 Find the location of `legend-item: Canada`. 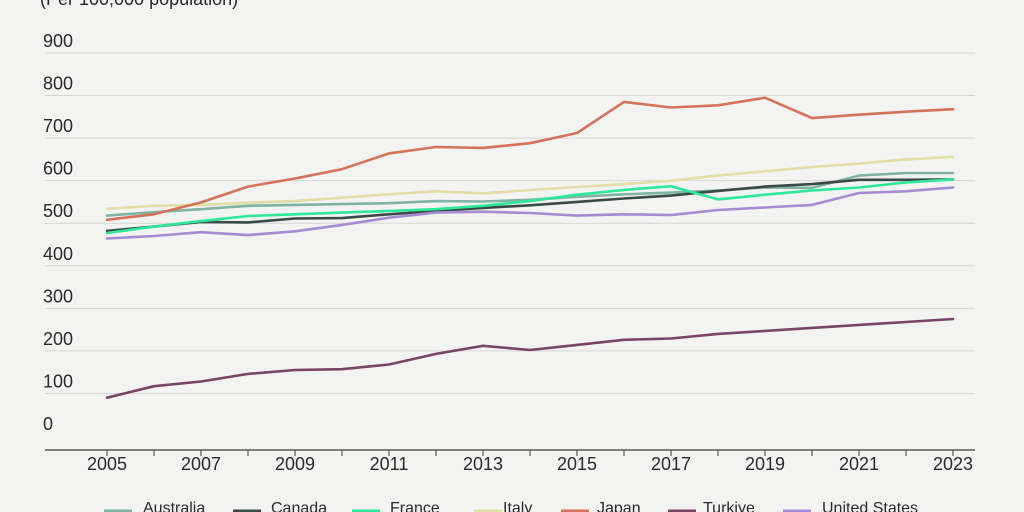

legend-item: Canada is located at coordinates (280, 506).